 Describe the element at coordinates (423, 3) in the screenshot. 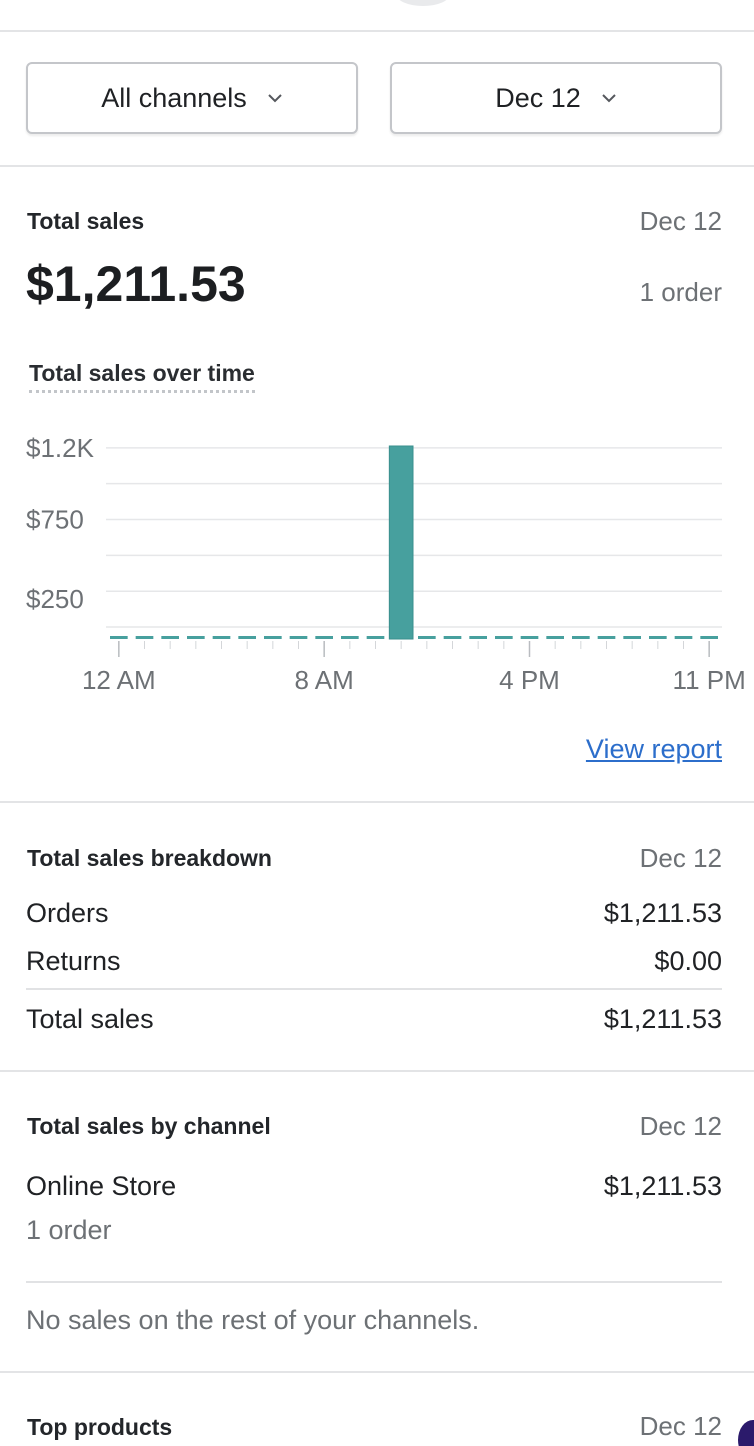

I see `drag-handle` at that location.